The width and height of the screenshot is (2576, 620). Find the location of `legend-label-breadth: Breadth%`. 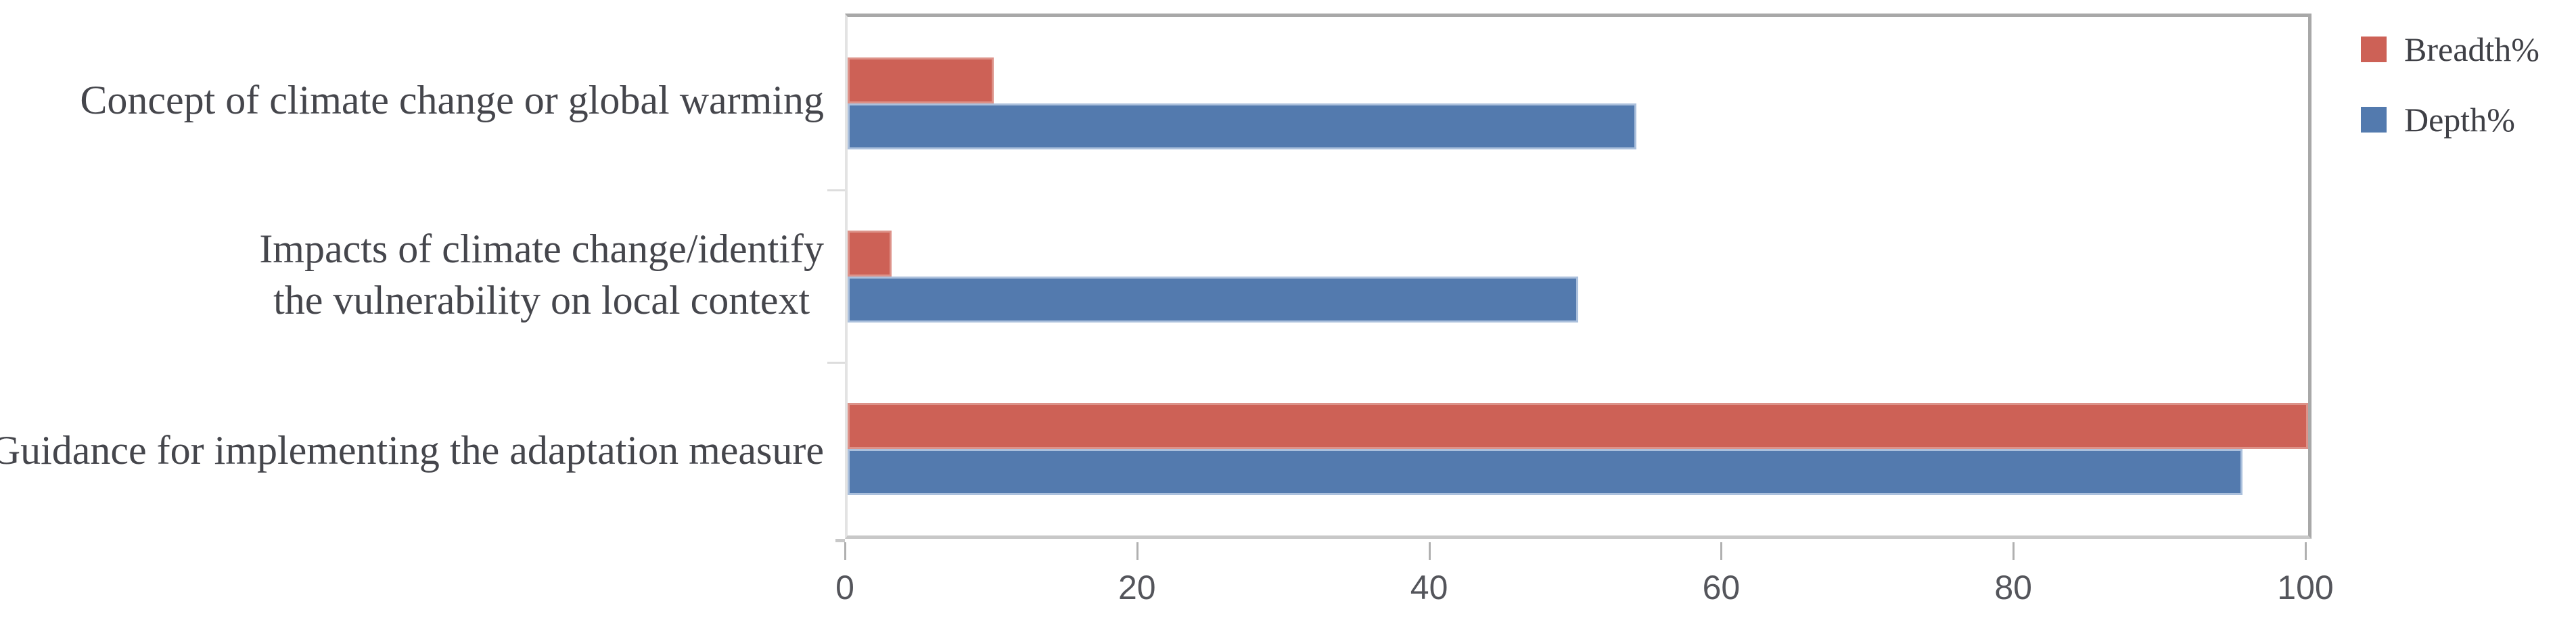

legend-label-breadth: Breadth% is located at coordinates (2471, 49).